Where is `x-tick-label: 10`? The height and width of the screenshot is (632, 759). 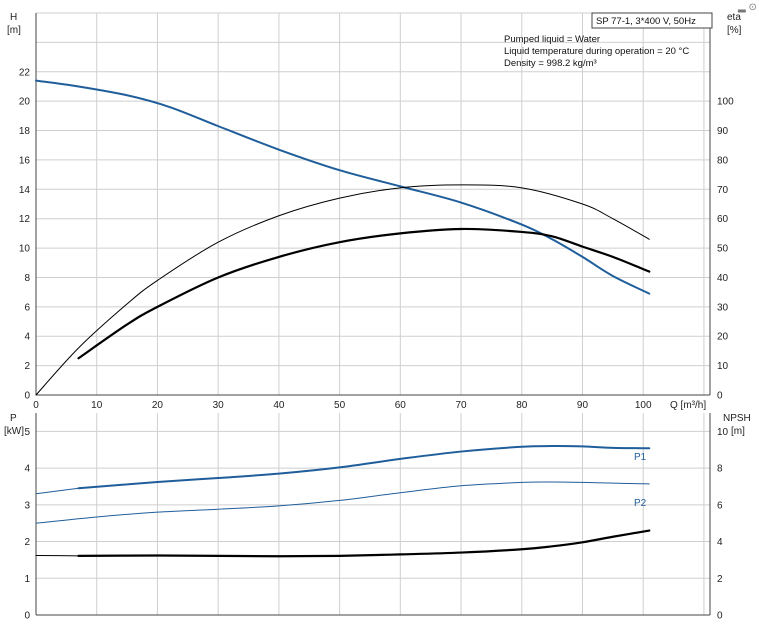 x-tick-label: 10 is located at coordinates (97, 405).